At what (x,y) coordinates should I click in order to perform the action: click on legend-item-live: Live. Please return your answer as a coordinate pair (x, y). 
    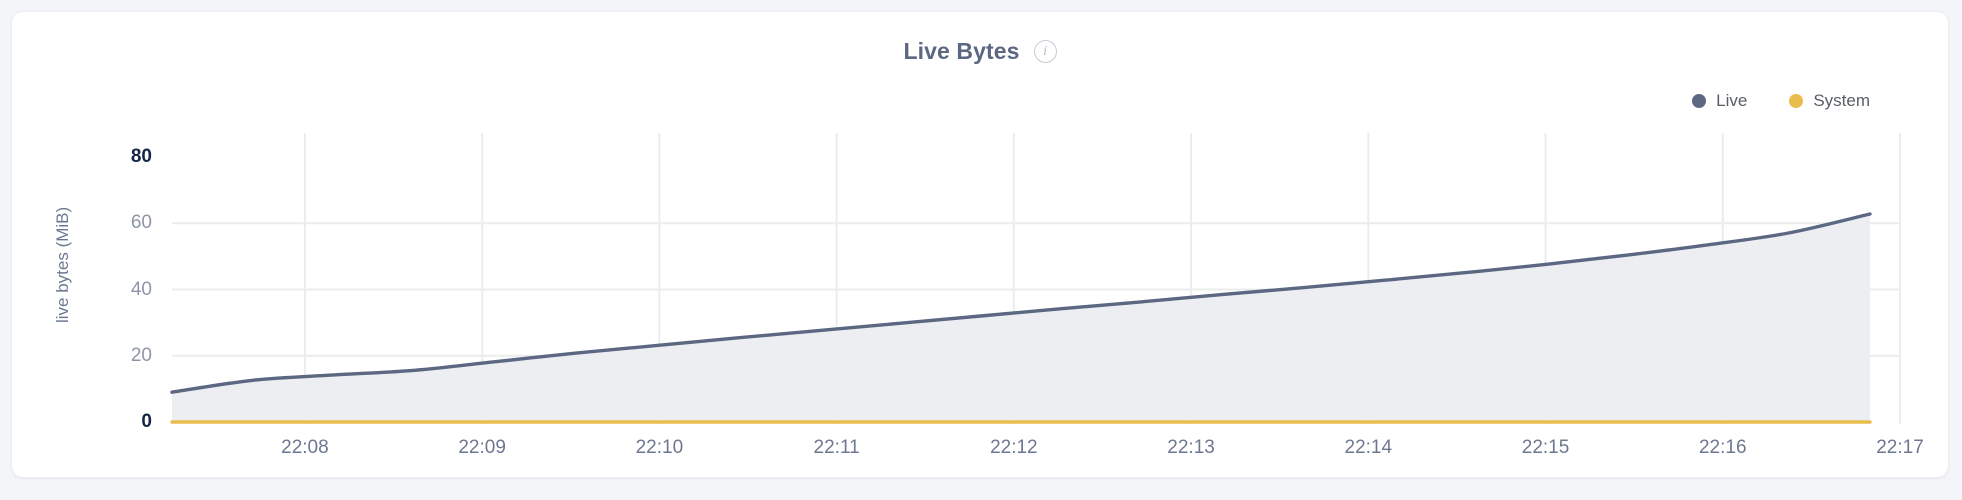
    Looking at the image, I should click on (1719, 101).